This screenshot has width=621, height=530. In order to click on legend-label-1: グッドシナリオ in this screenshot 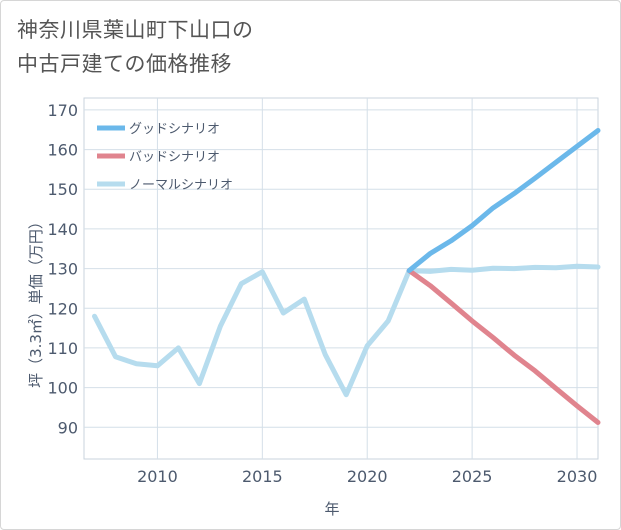, I will do `click(174, 129)`.